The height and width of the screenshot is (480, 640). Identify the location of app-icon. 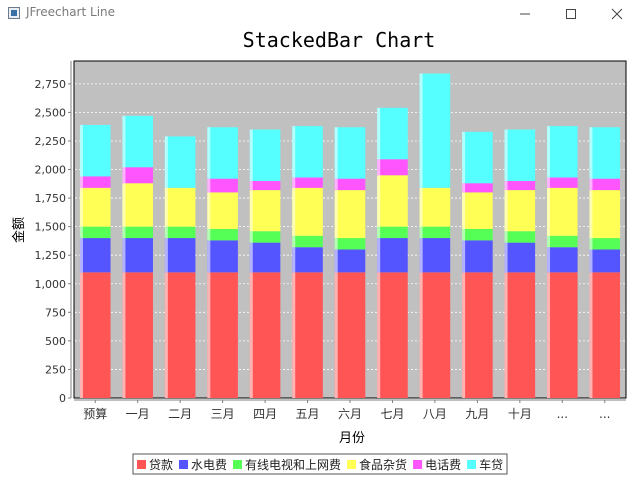
(14, 13).